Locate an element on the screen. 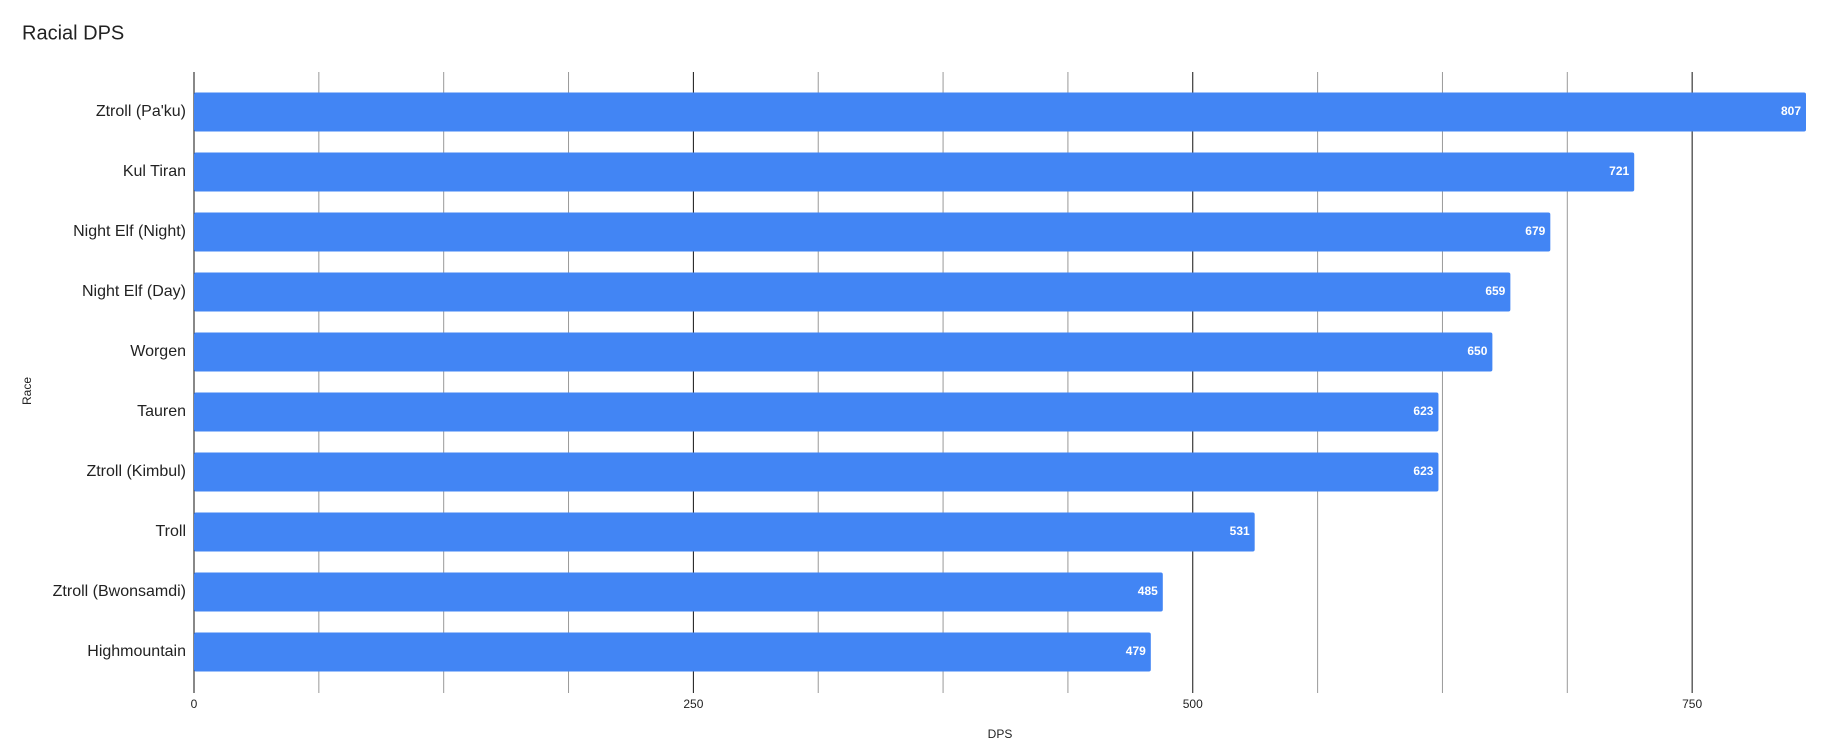 This screenshot has width=1832, height=755. y-tick-label: Tauren is located at coordinates (161, 411).